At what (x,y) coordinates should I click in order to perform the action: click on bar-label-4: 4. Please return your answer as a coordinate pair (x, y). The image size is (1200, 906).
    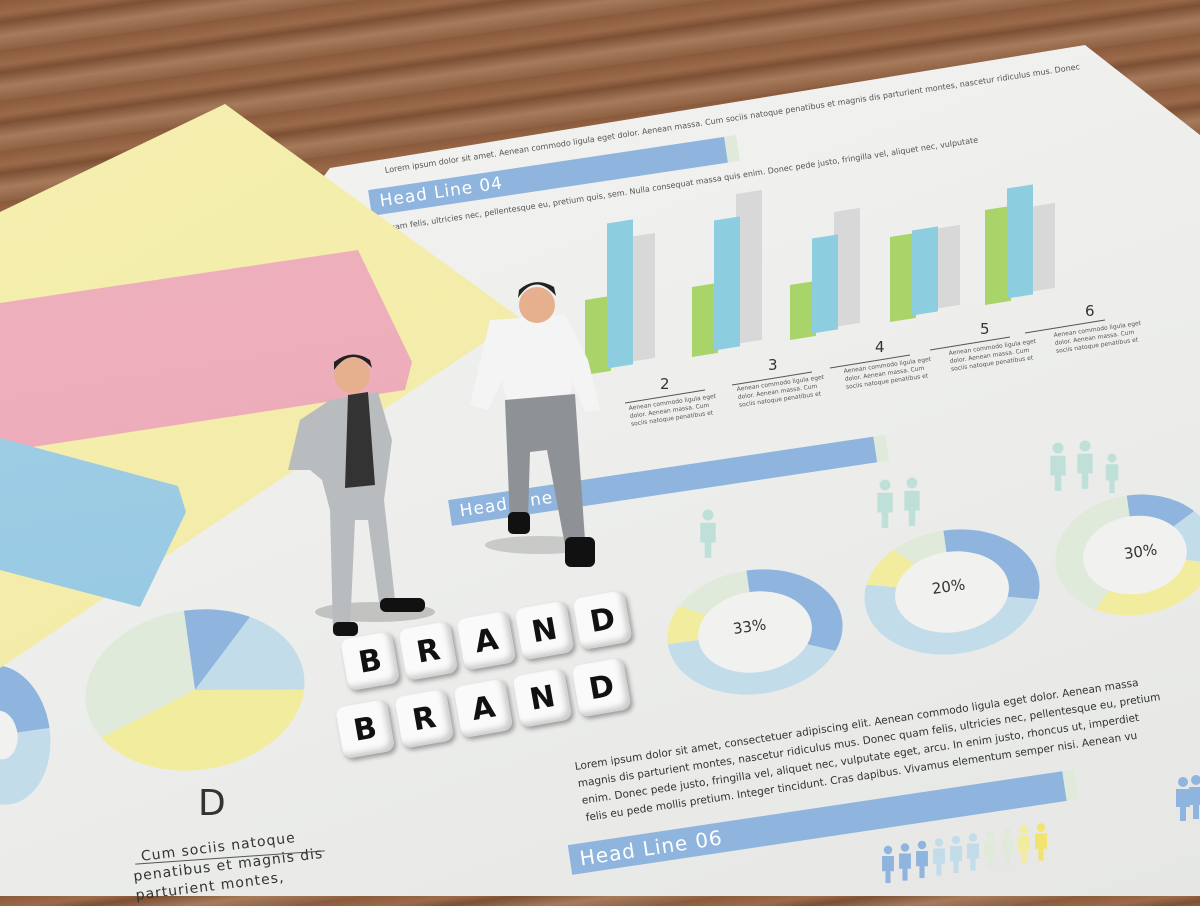
    Looking at the image, I should click on (880, 347).